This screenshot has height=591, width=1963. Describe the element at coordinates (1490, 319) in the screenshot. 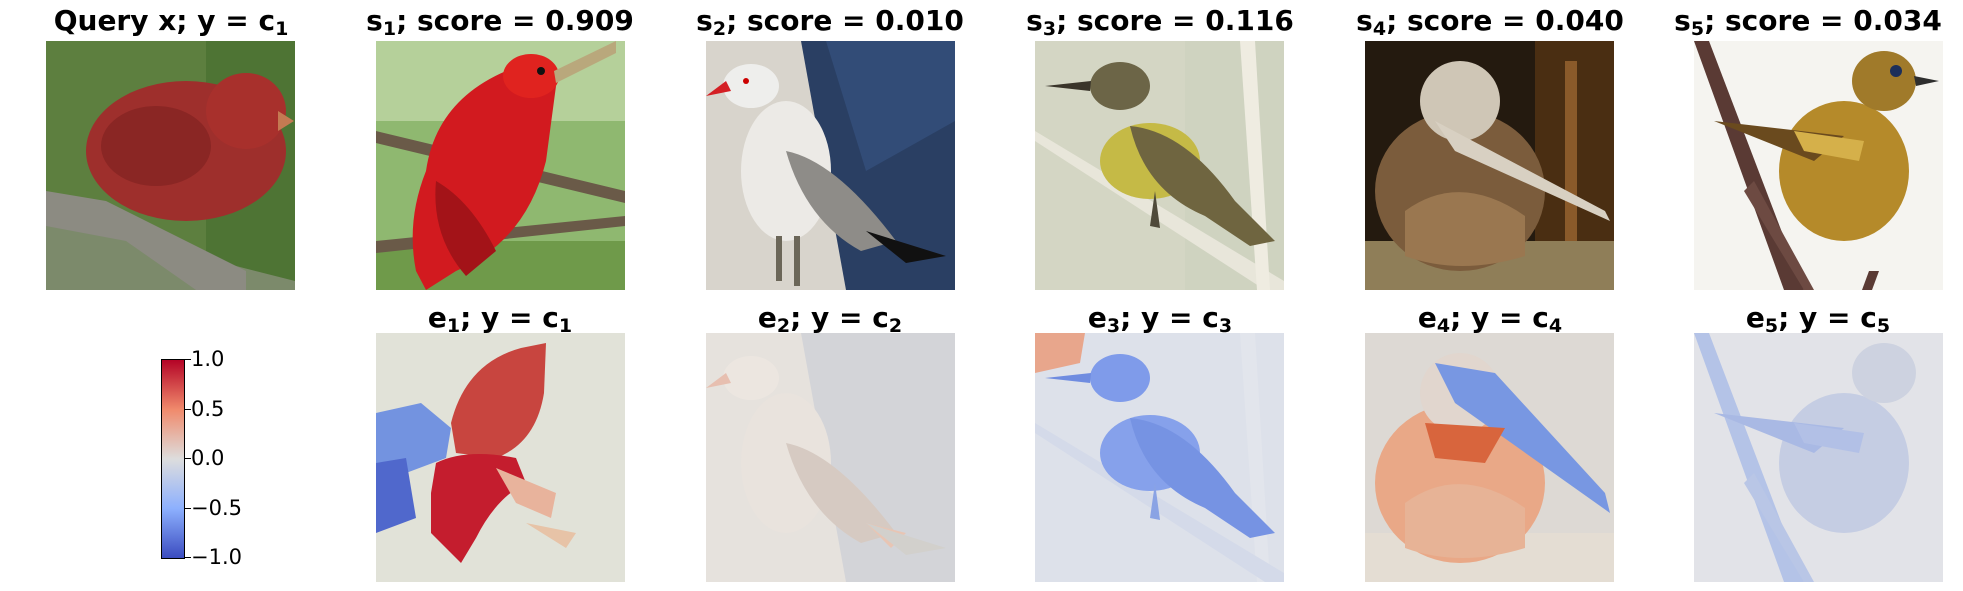

I see `explanation-4-title: e4; y = c4` at that location.